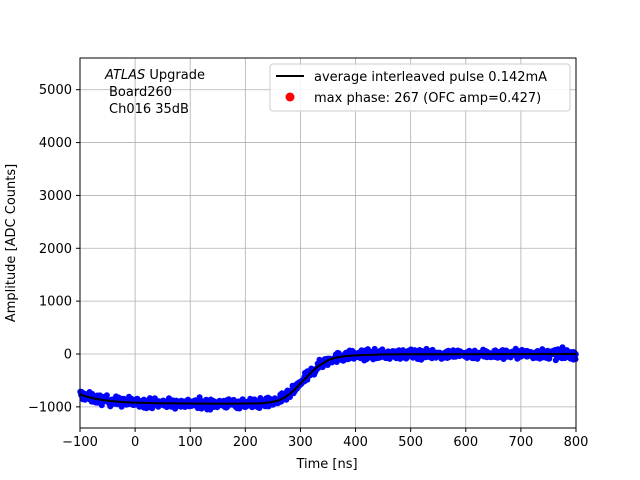 The image size is (640, 480). I want to click on atlas-annotation: ATLAS Upgrade, so click(154, 75).